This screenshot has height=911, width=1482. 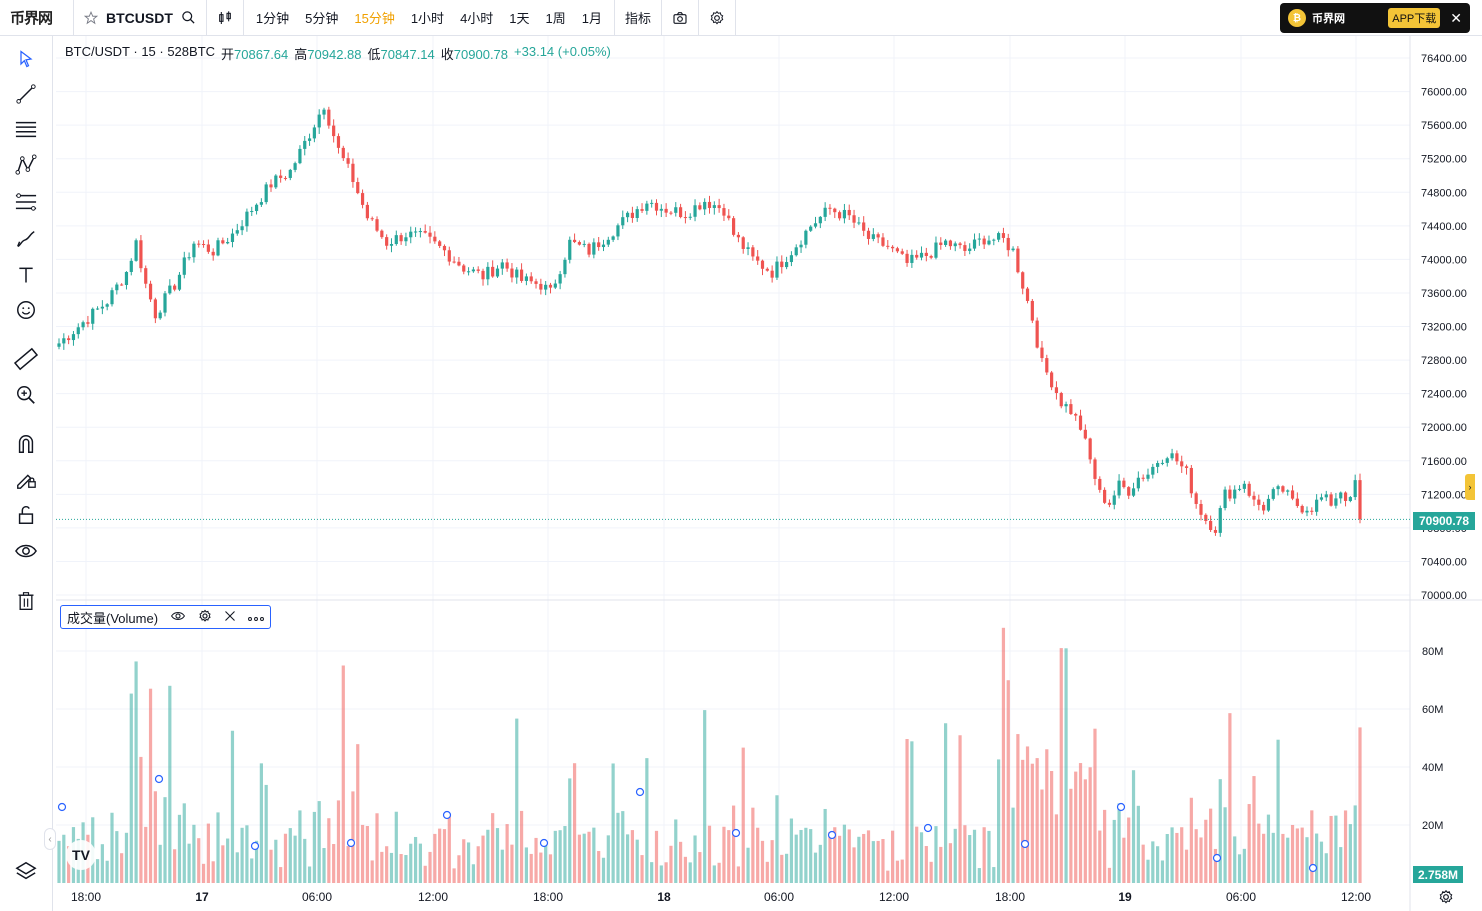 I want to click on magnet-tool, so click(x=26, y=446).